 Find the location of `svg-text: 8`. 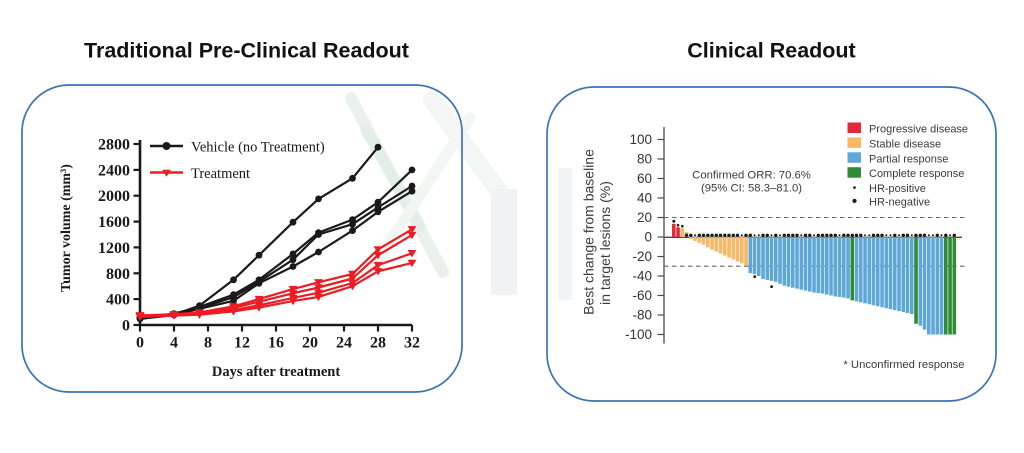

svg-text: 8 is located at coordinates (208, 343).